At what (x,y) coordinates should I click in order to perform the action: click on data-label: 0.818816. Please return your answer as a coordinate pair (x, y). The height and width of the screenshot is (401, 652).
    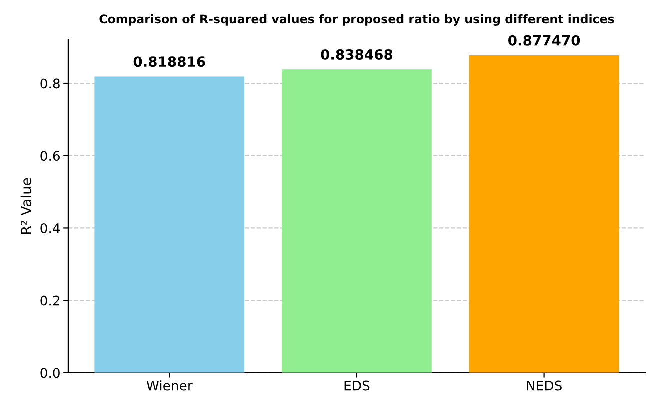
    Looking at the image, I should click on (170, 62).